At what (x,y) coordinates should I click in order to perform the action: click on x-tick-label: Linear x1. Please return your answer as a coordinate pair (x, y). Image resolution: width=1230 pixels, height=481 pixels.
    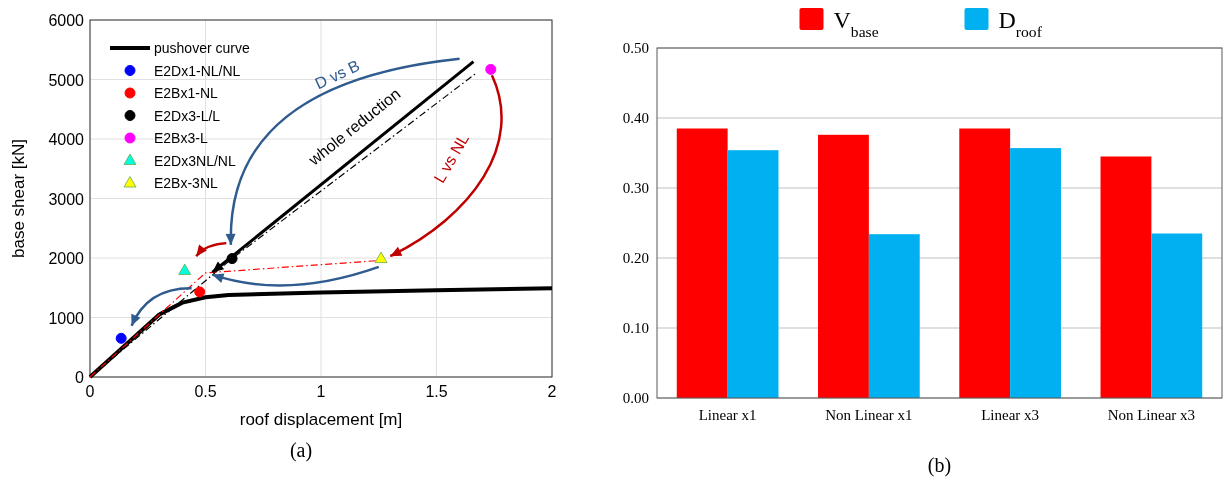
    Looking at the image, I should click on (727, 415).